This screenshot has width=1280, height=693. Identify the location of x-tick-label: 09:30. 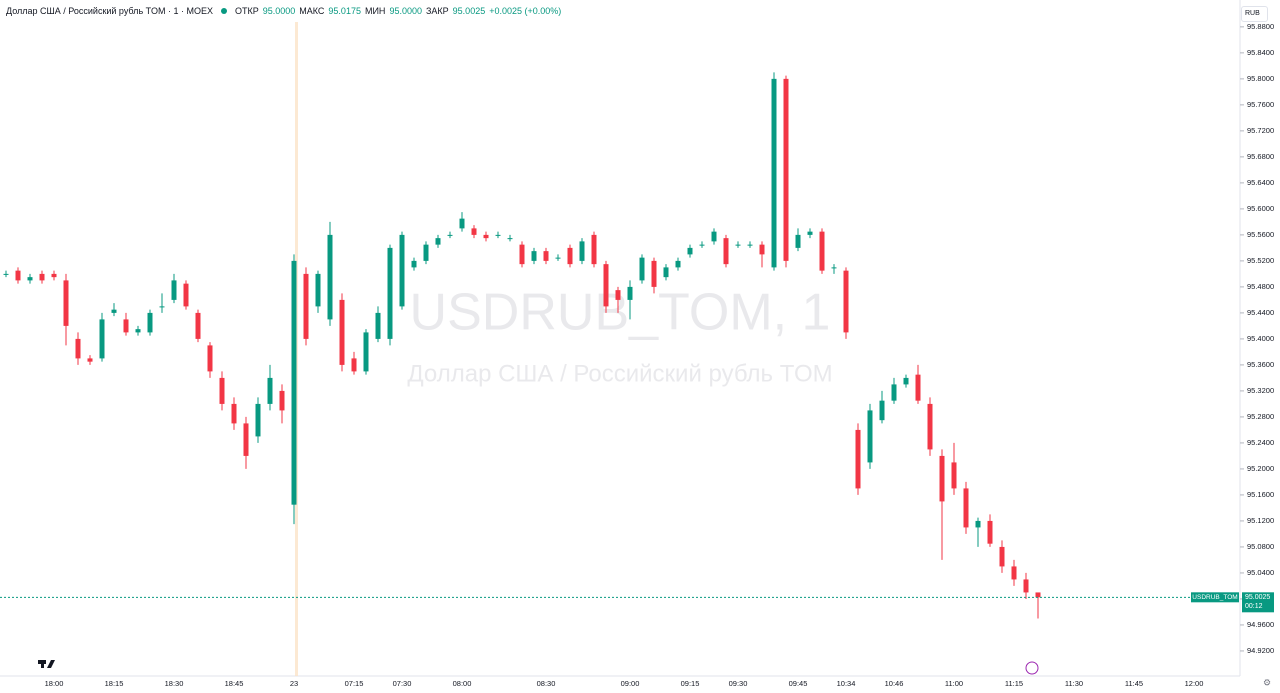
(738, 683).